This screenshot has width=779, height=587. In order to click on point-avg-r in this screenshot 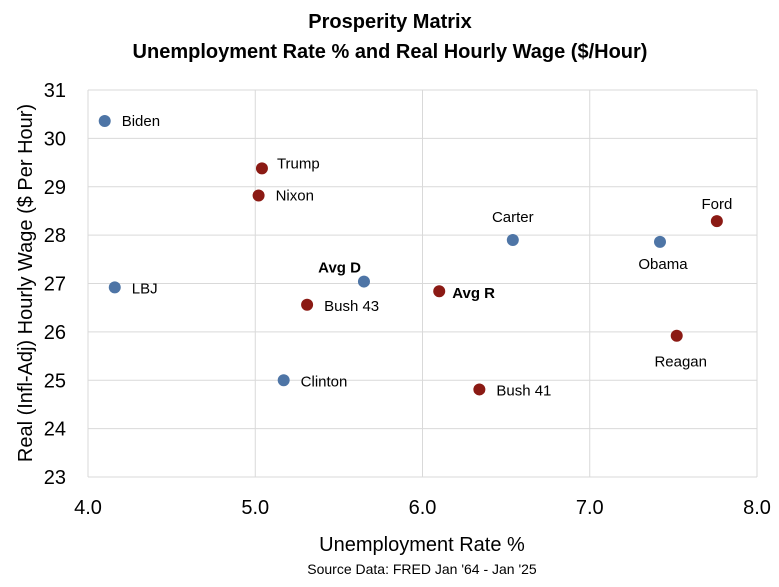, I will do `click(439, 291)`.